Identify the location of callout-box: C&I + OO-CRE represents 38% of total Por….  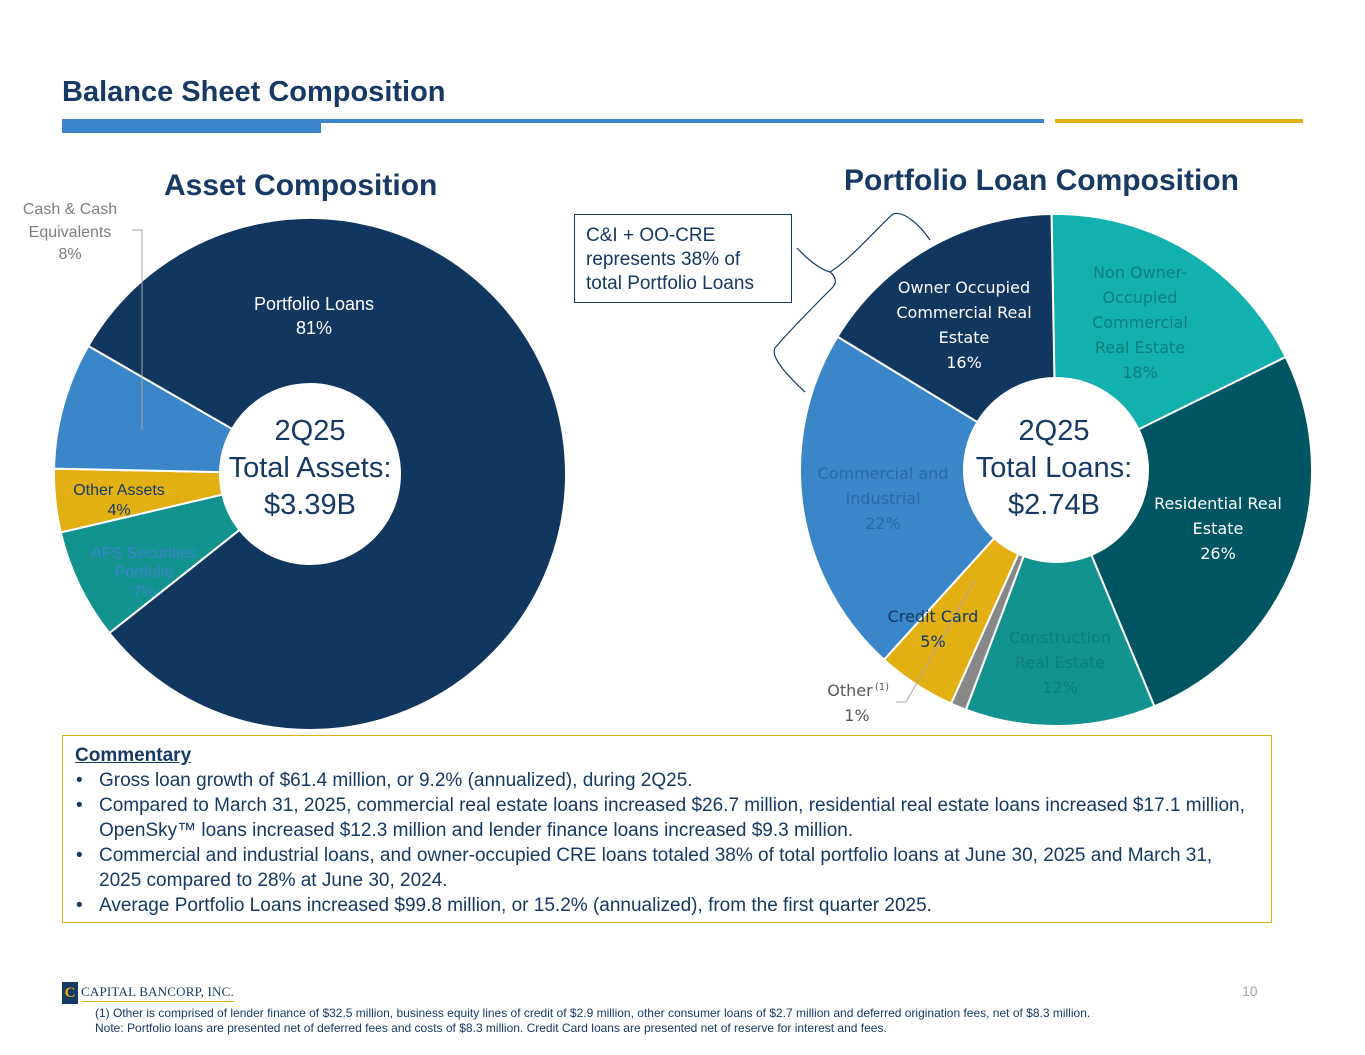
(683, 258).